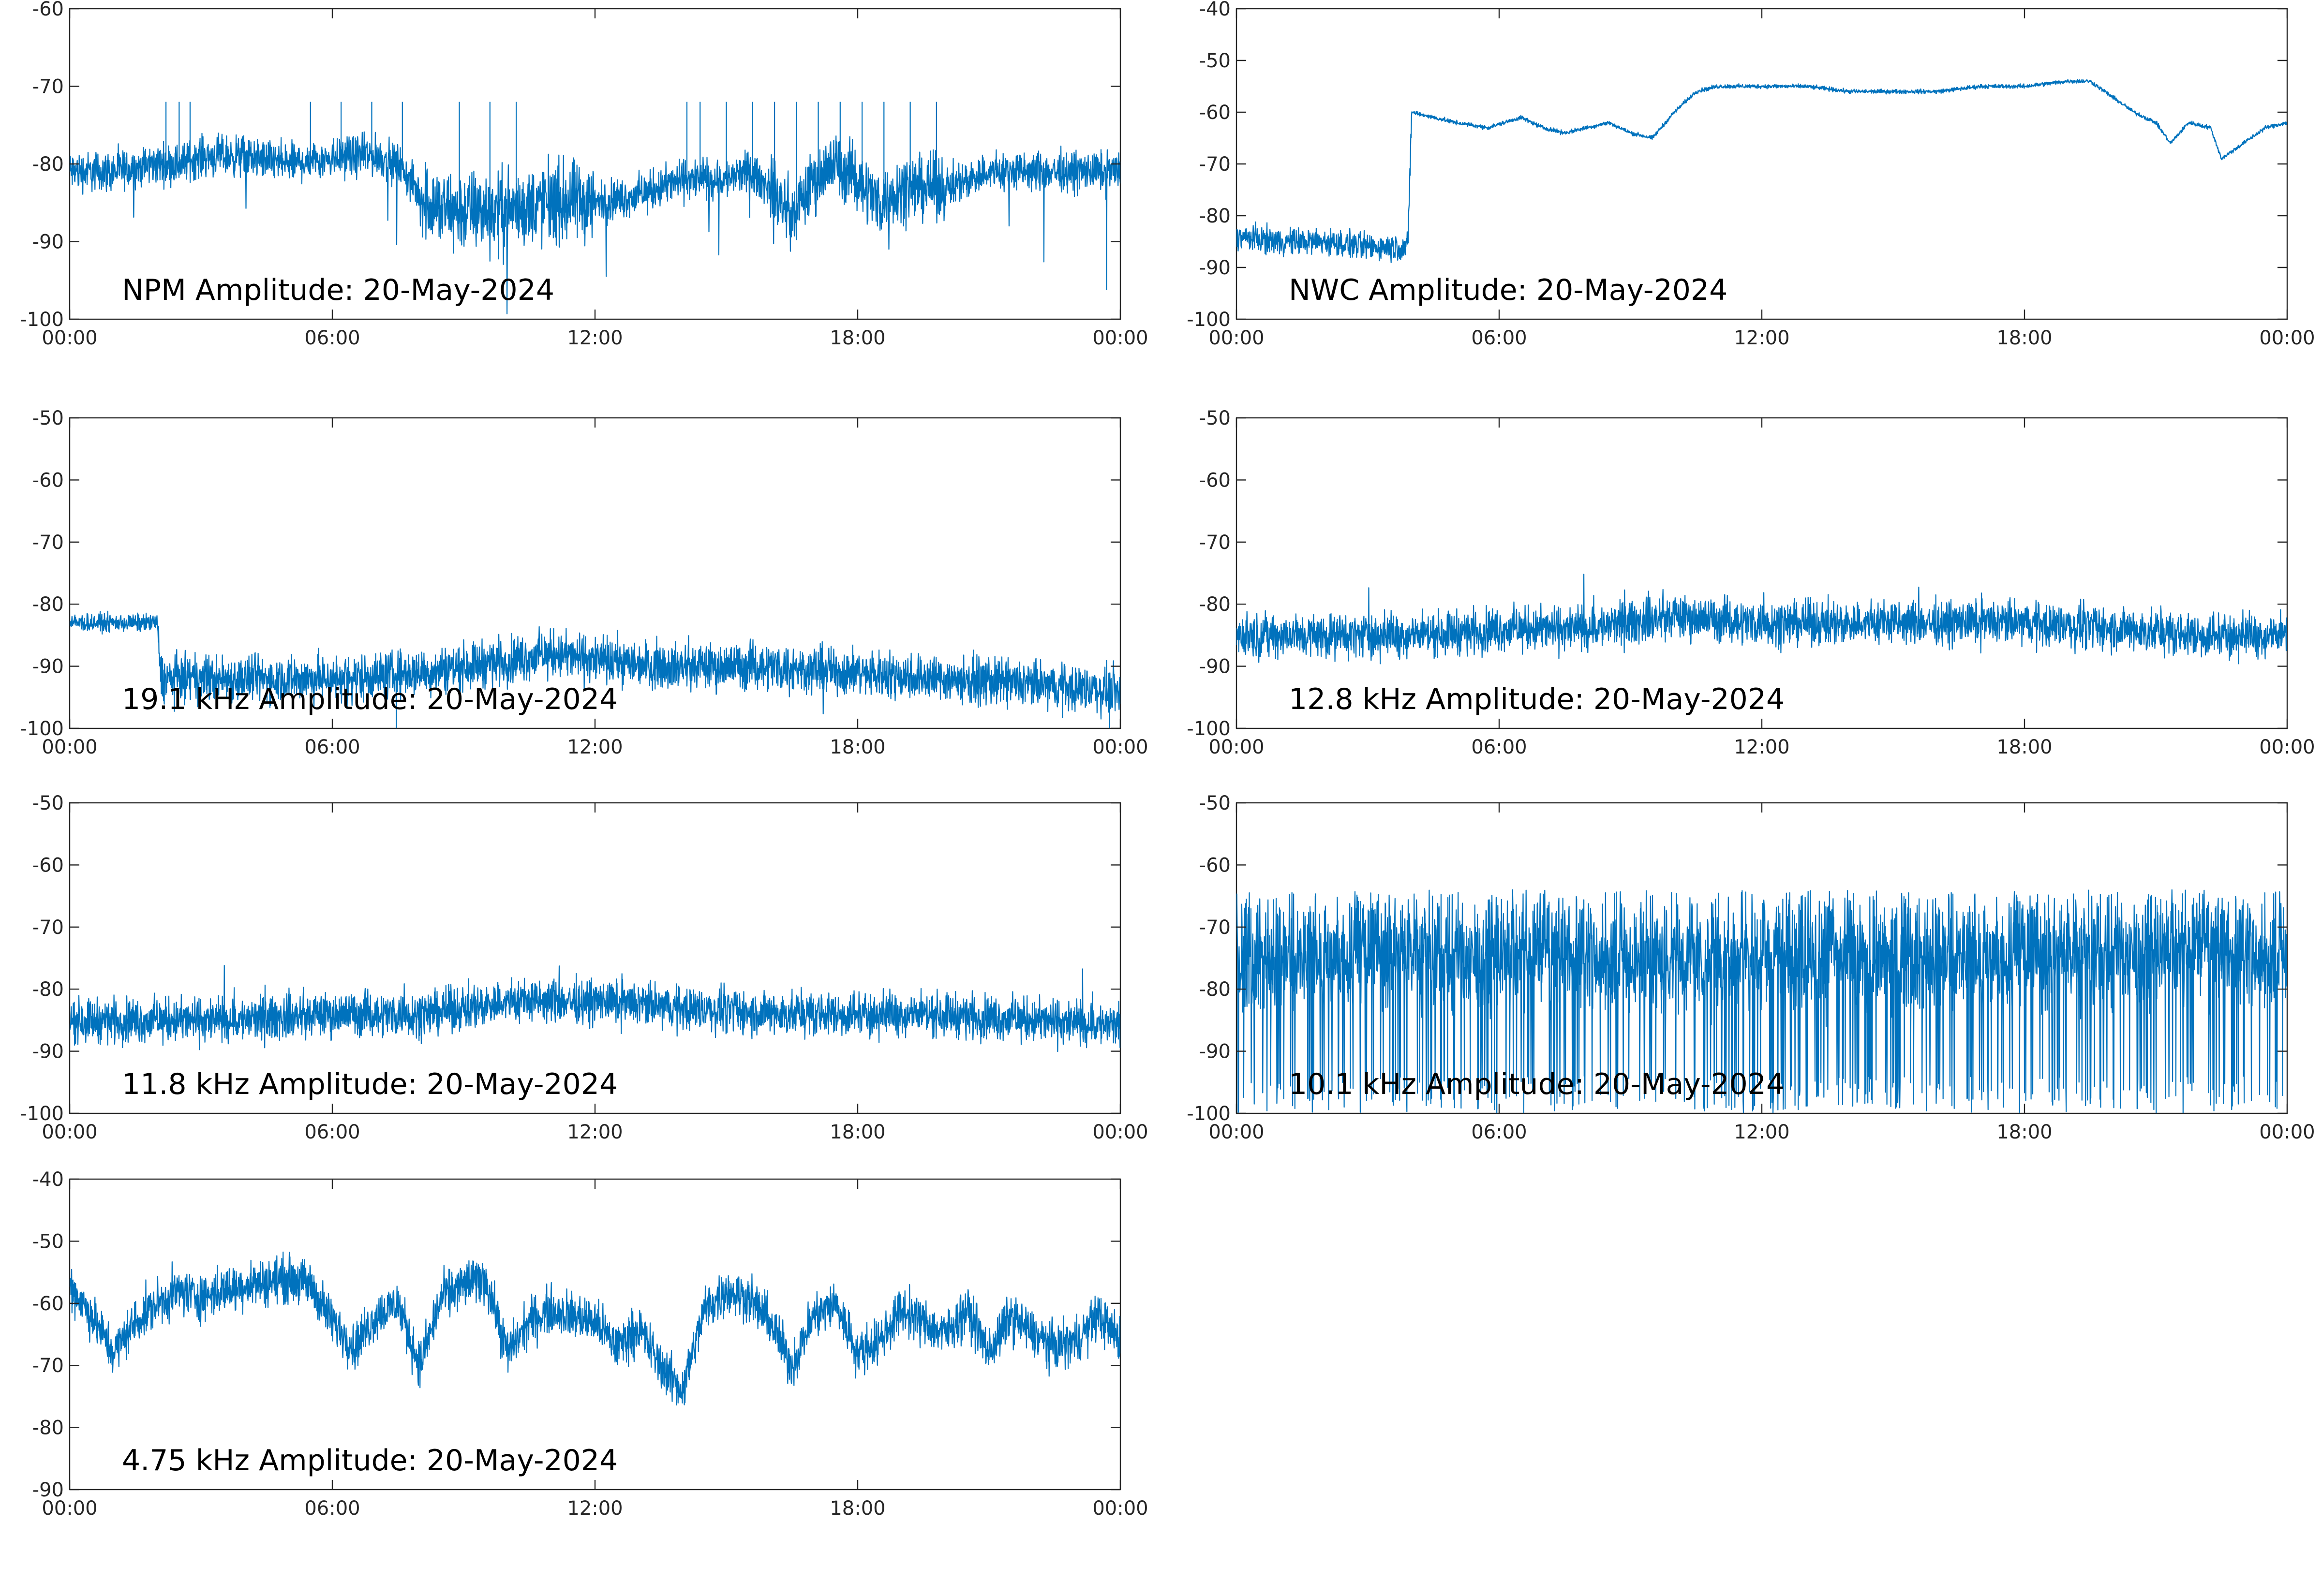 This screenshot has height=1596, width=2322. I want to click on panel-title: 10.1 kHz Amplitude: 20-May-2024, so click(1537, 1084).